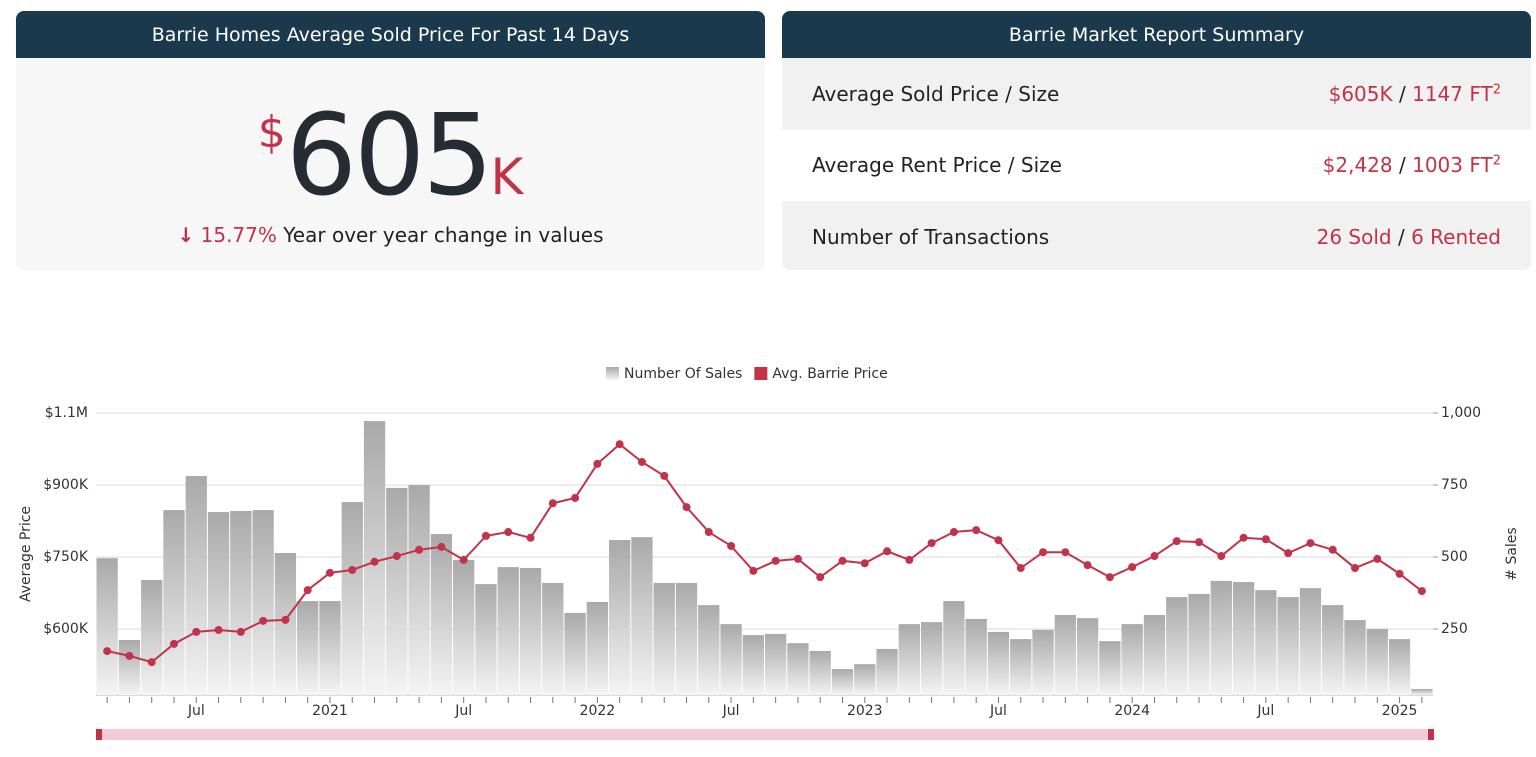  What do you see at coordinates (26, 554) in the screenshot?
I see `y-axis-title: Average Price` at bounding box center [26, 554].